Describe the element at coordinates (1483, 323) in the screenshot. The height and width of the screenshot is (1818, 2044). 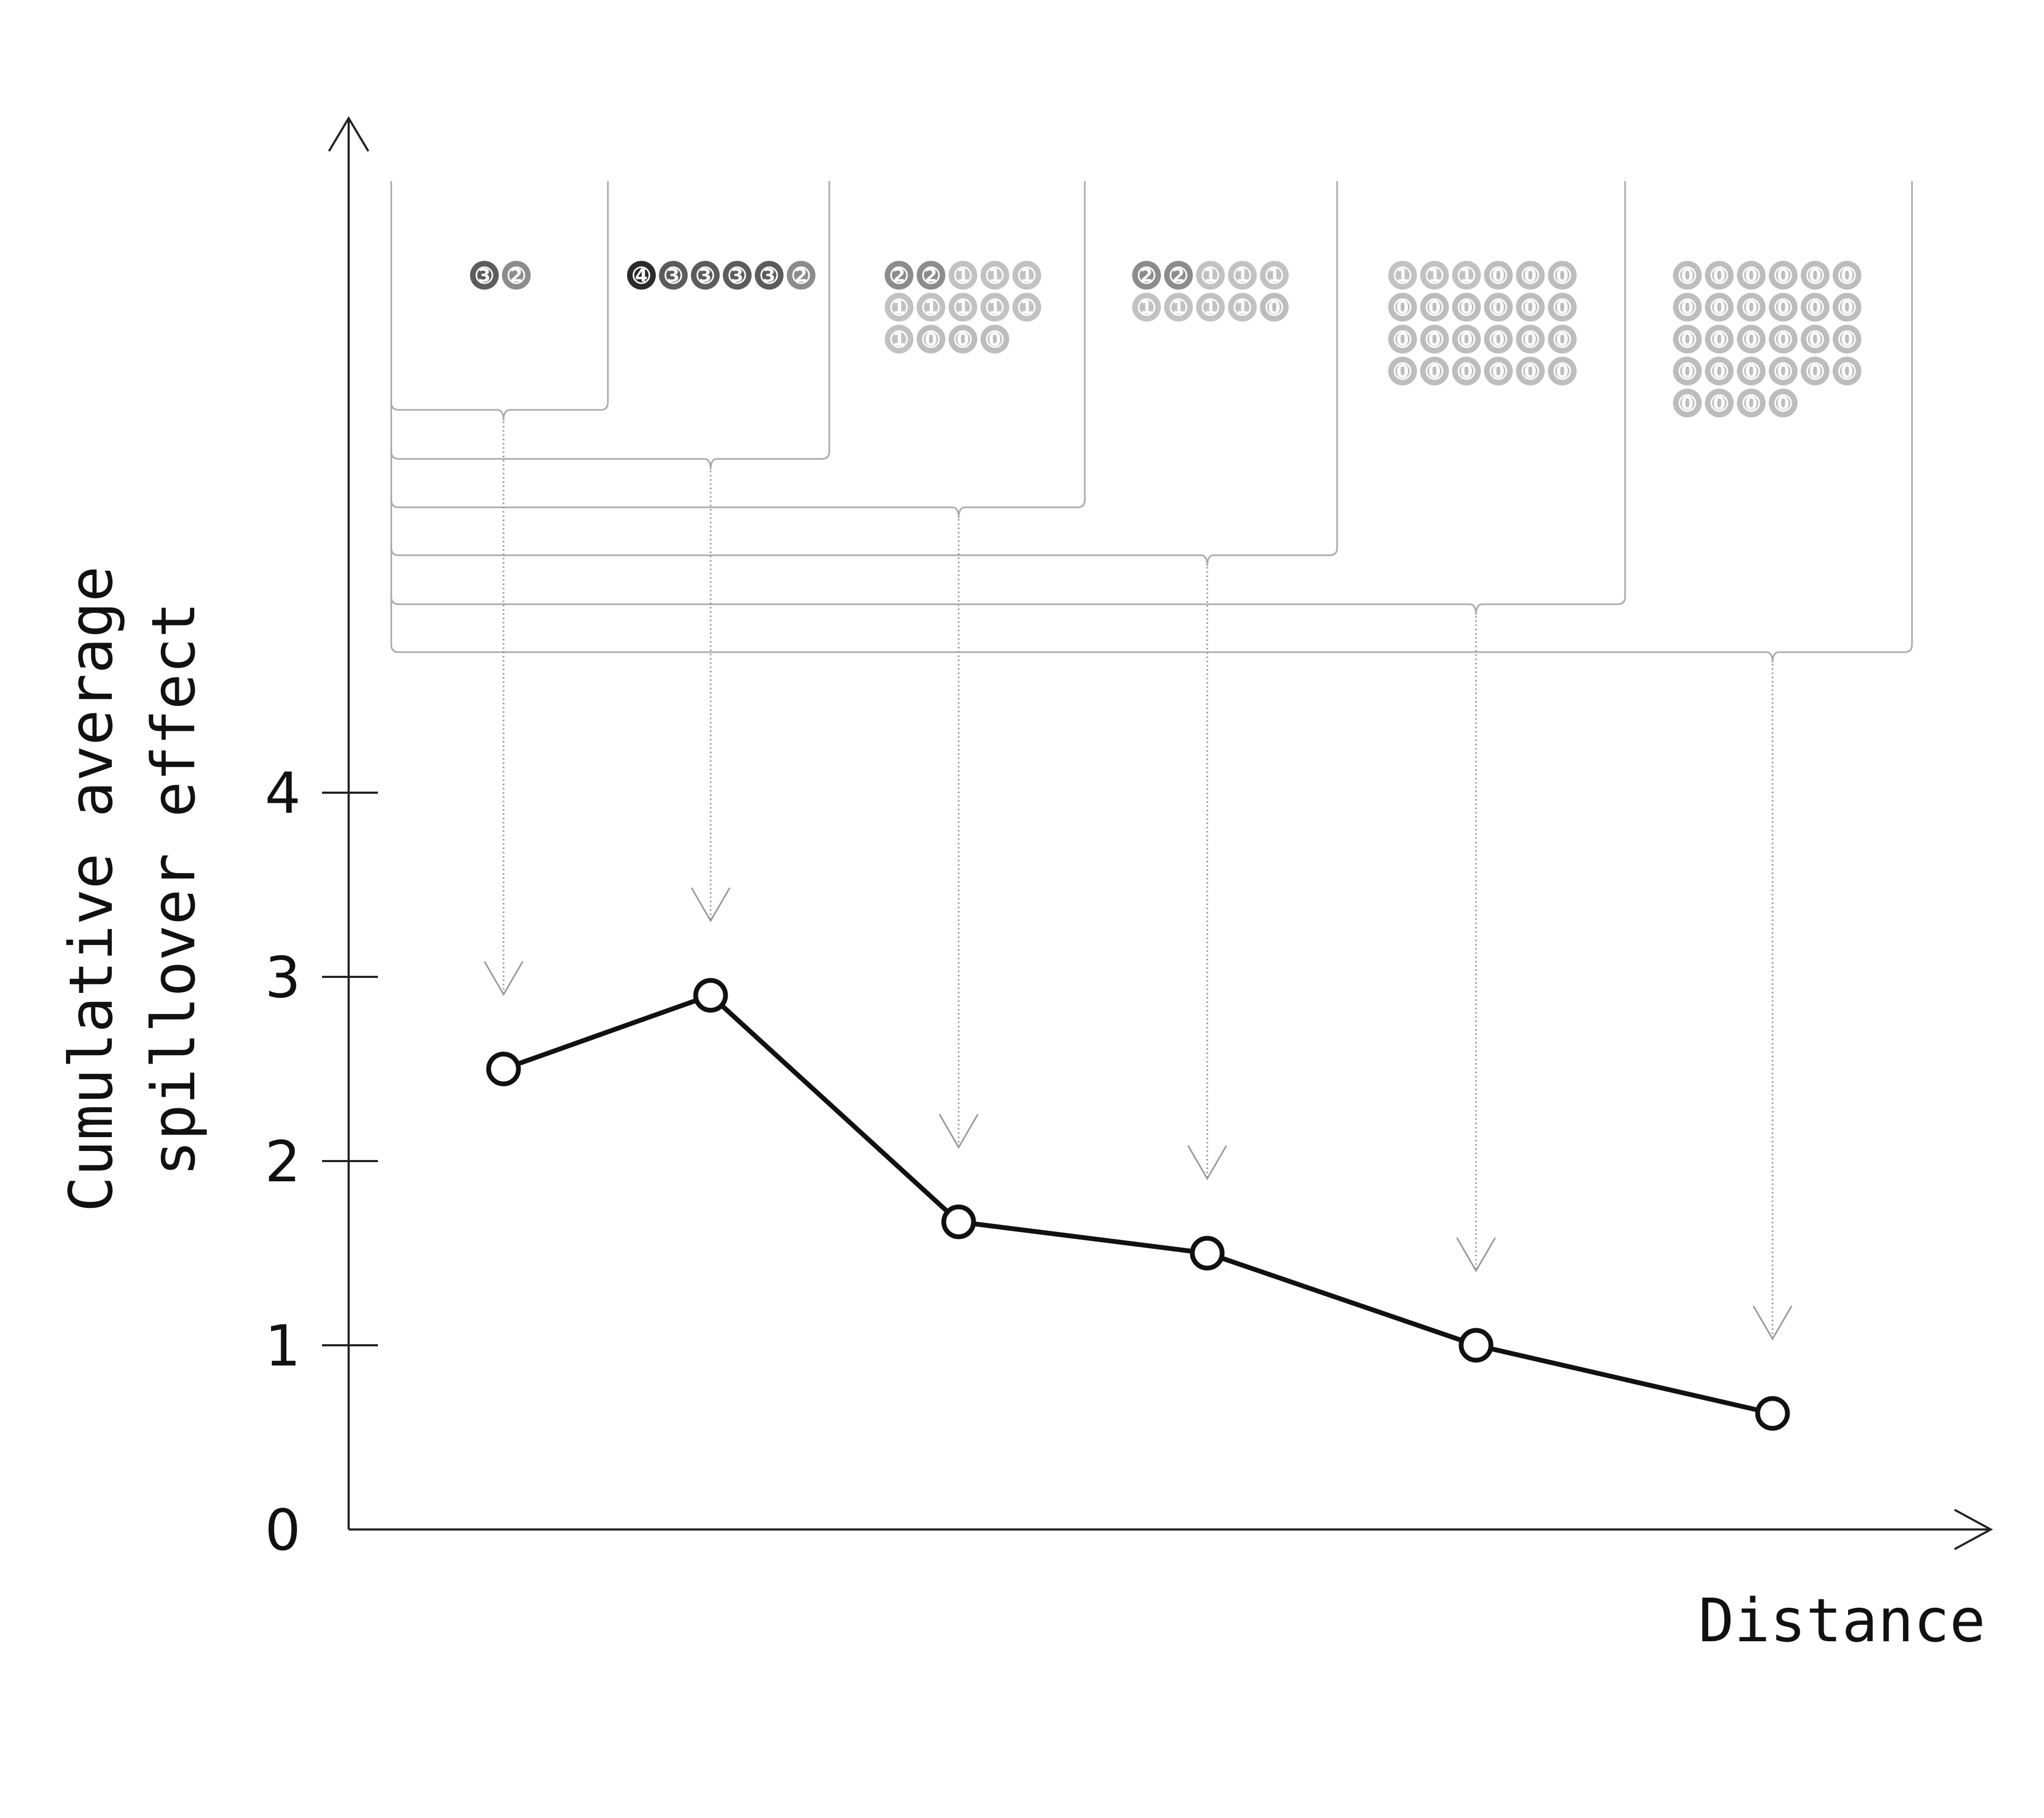
I see `group-5: 1 1 1 0 0 00 0 0 0 0 00 0 0 0 0 00 0 0 0 0 0` at that location.